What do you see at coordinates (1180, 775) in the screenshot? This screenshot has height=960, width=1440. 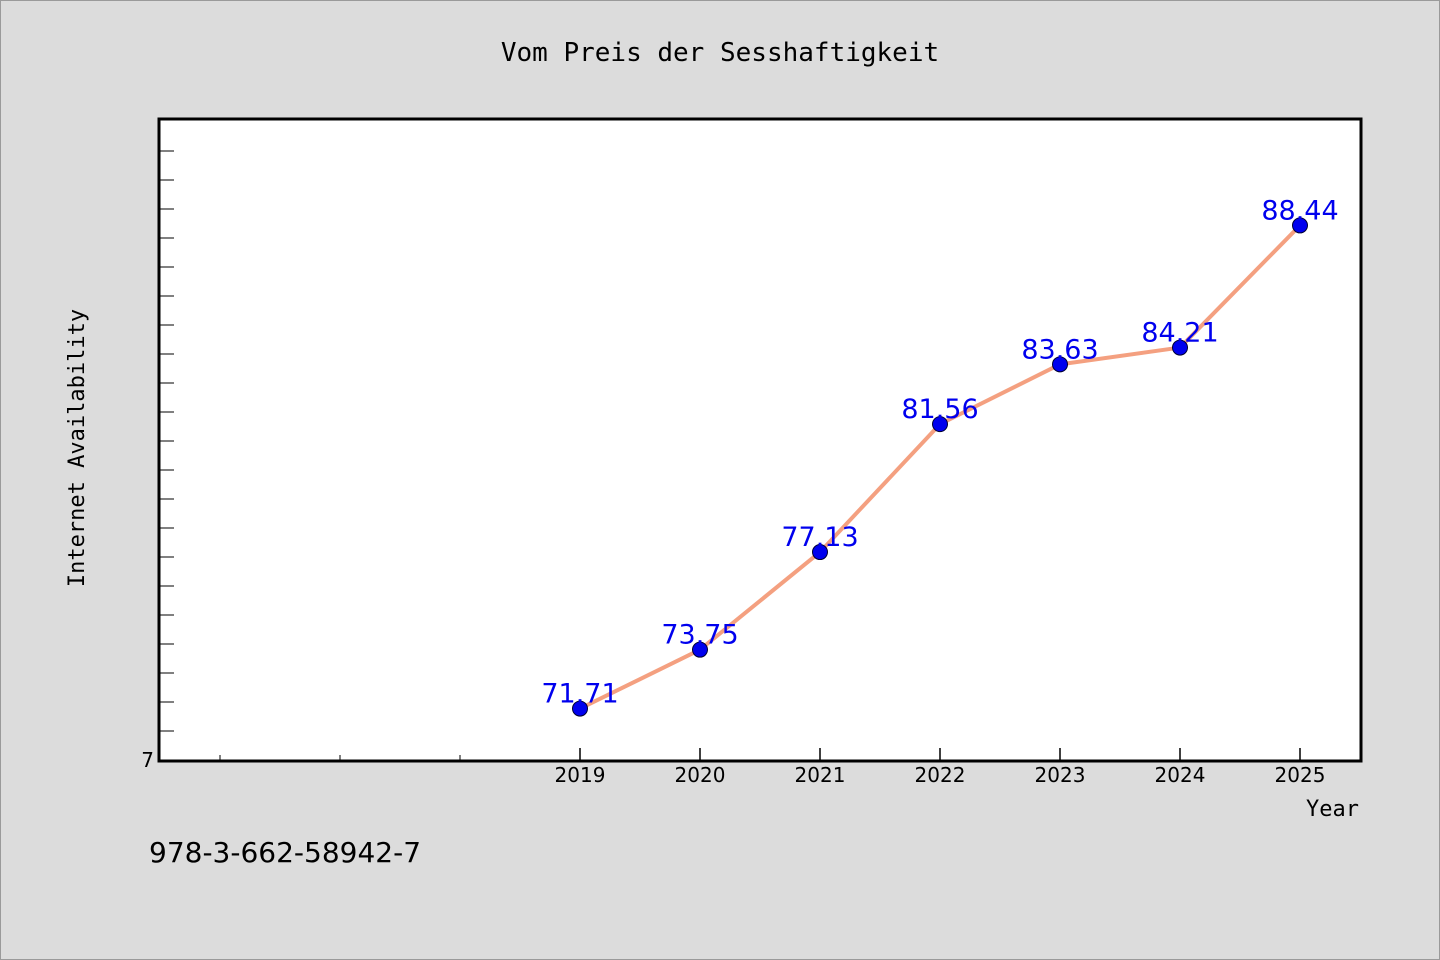 I see `x-tick-label: 2024` at bounding box center [1180, 775].